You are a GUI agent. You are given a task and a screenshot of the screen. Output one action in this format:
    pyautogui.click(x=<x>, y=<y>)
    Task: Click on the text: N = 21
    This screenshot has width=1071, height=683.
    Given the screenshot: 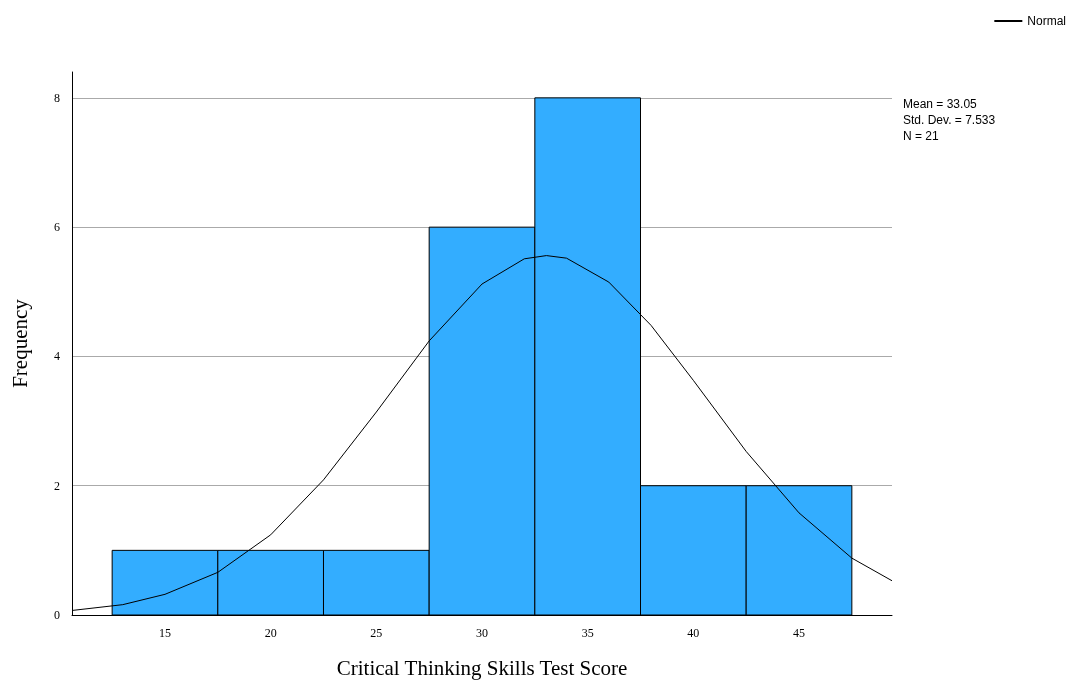 What is the action you would take?
    pyautogui.click(x=921, y=136)
    